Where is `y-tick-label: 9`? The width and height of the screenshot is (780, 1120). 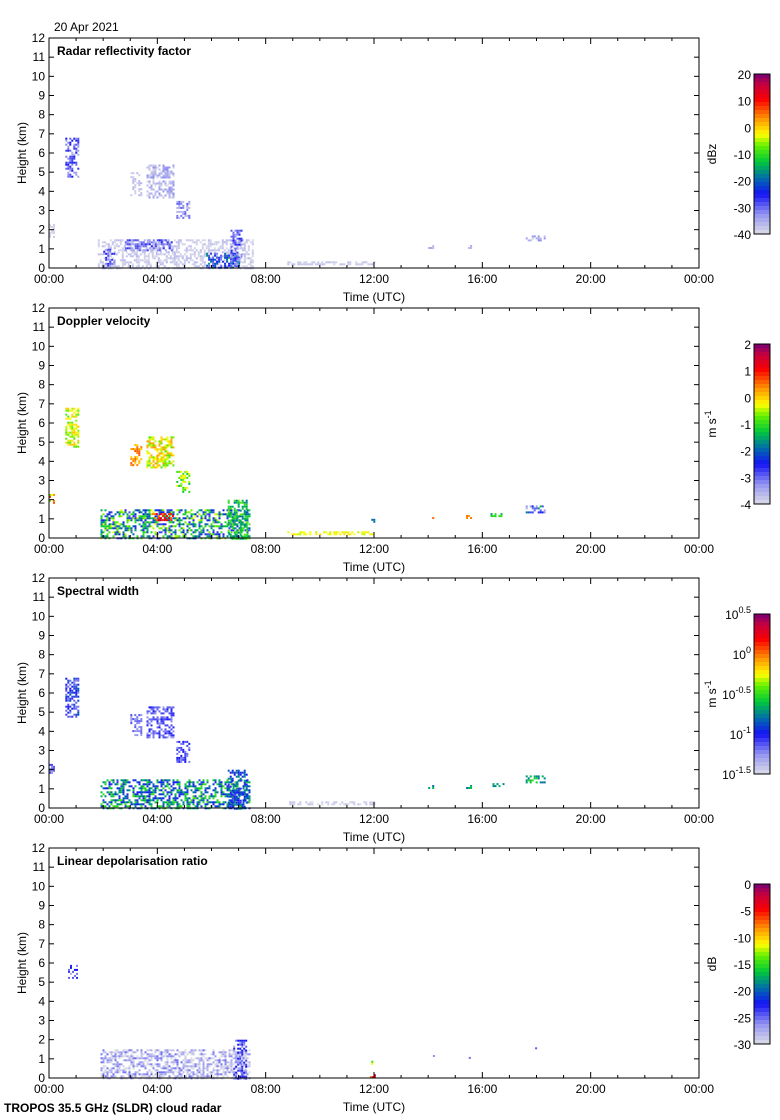 y-tick-label: 9 is located at coordinates (41, 96).